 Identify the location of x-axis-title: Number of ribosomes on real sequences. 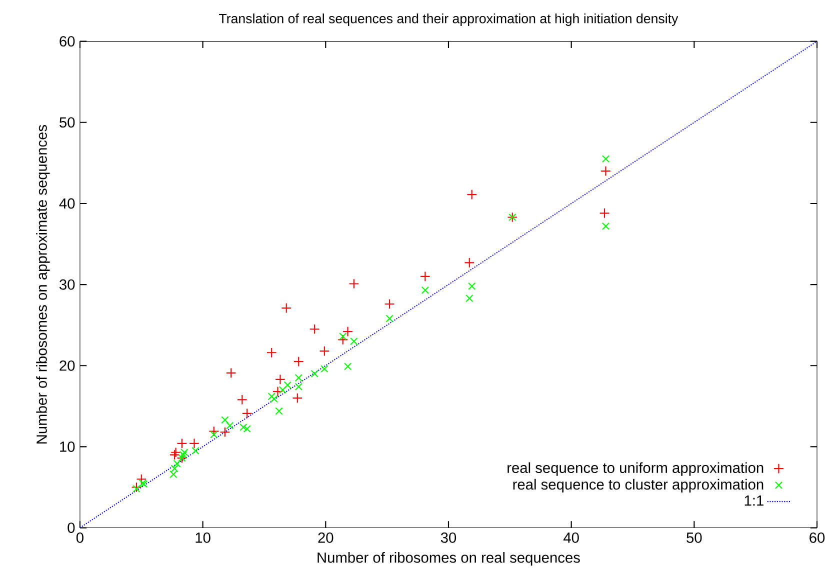
(449, 559).